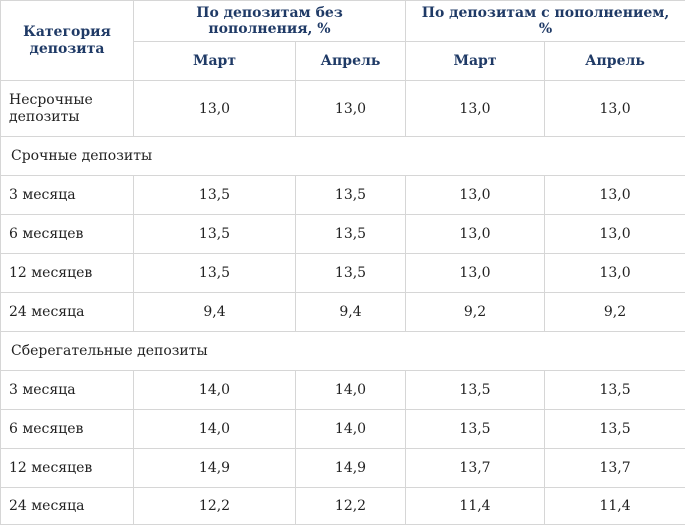 The image size is (685, 531). I want to click on table-row: 24 месяца 9,4 9,4 9,2 9,2, so click(342, 312).